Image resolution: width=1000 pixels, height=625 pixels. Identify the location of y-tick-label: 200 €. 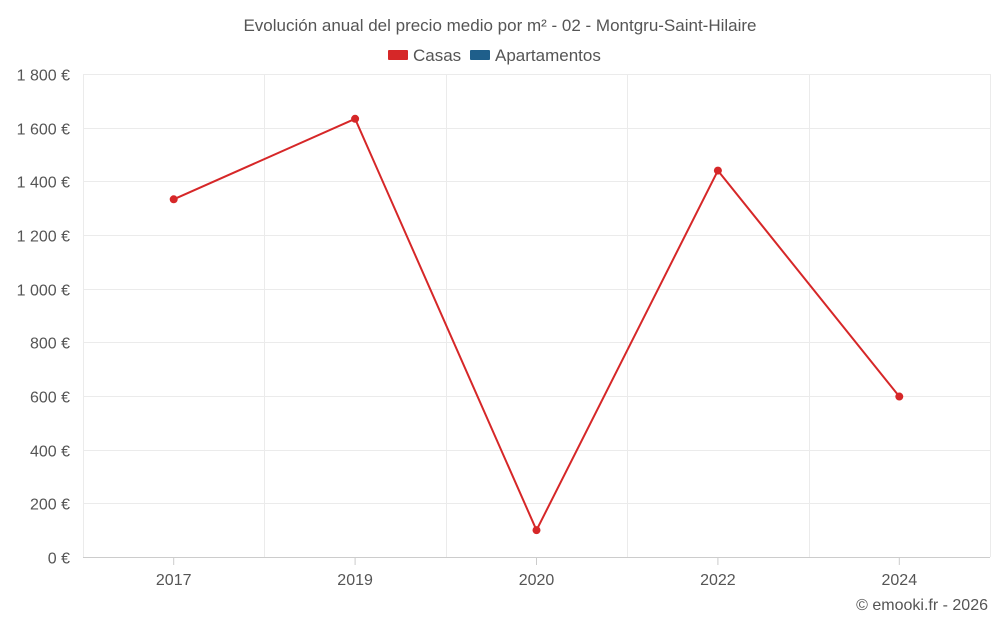
(50, 505).